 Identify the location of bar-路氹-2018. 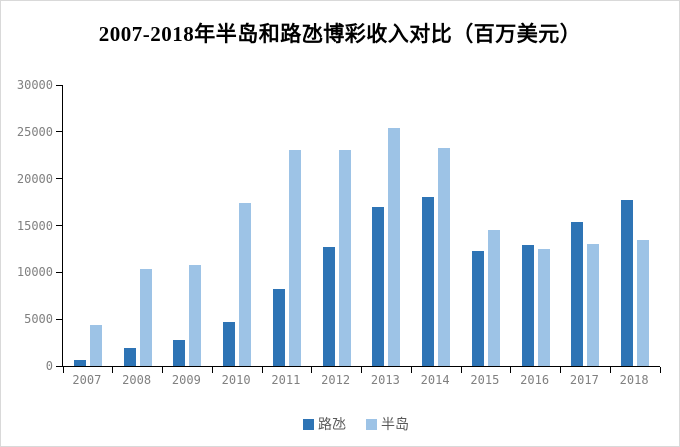
(627, 283).